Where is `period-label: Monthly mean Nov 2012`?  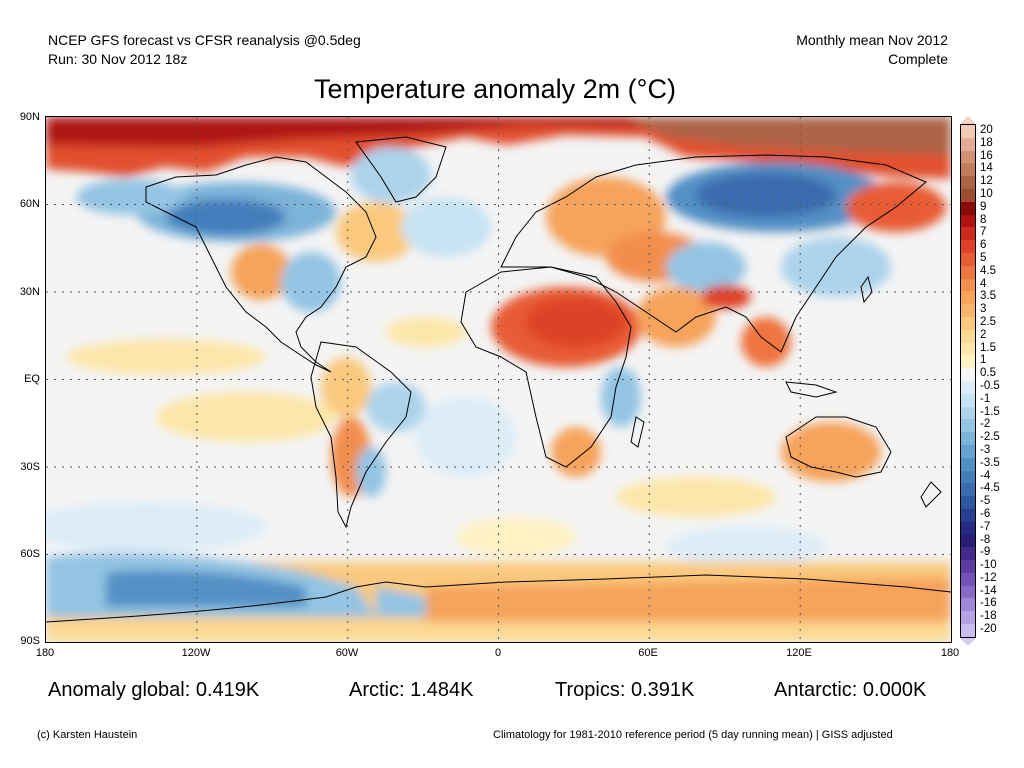 period-label: Monthly mean Nov 2012 is located at coordinates (872, 40).